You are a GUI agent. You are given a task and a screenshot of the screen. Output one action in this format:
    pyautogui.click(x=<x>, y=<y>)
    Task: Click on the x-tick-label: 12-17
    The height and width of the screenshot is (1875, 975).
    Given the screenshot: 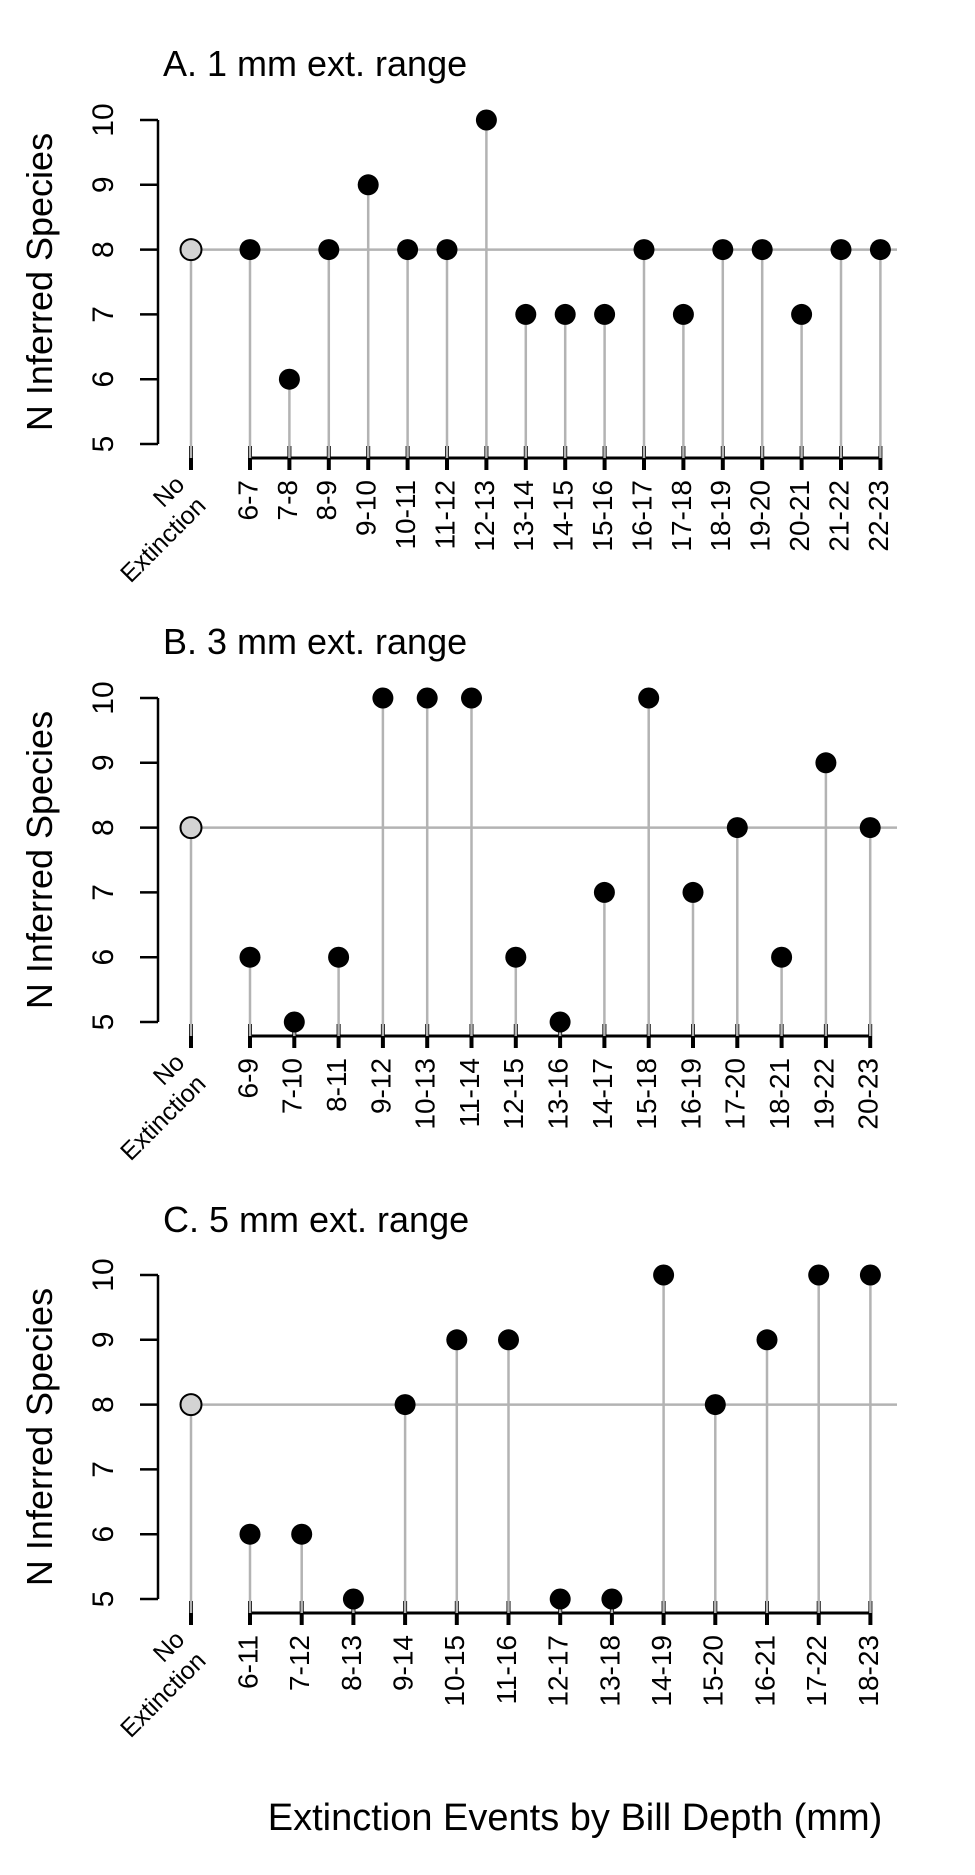 What is the action you would take?
    pyautogui.click(x=558, y=1671)
    